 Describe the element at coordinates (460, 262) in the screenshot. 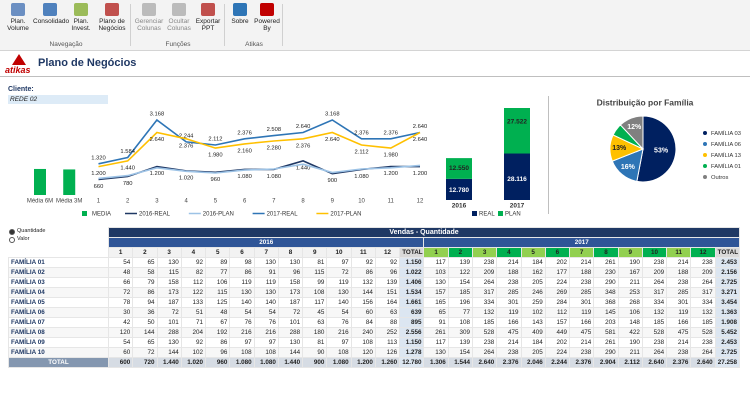

I see `cell: 139` at that location.